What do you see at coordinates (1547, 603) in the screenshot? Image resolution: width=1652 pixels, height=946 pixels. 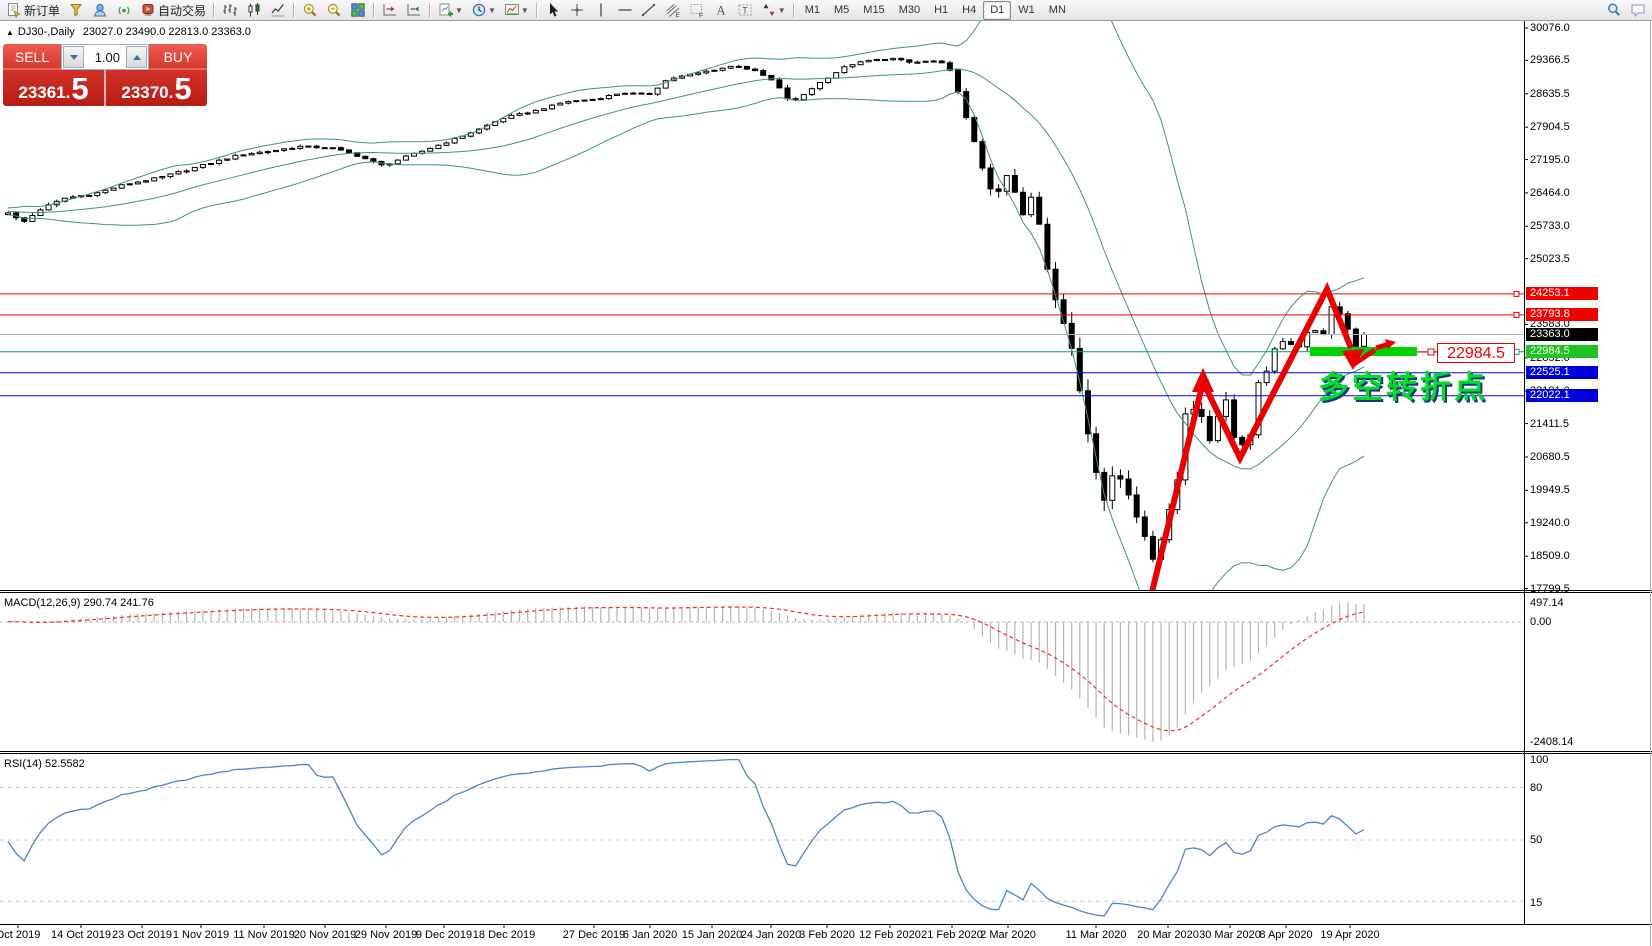 I see `macd-axis-label: 497.14` at bounding box center [1547, 603].